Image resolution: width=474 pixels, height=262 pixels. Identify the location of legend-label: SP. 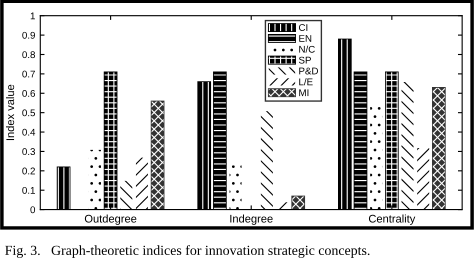
(304, 60).